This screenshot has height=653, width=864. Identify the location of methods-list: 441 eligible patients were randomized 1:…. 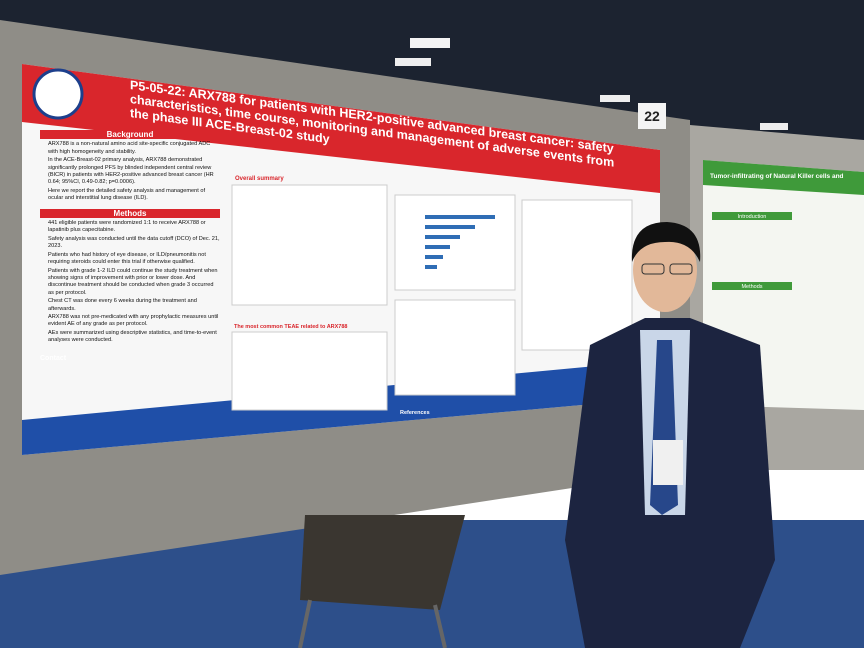
(134, 282).